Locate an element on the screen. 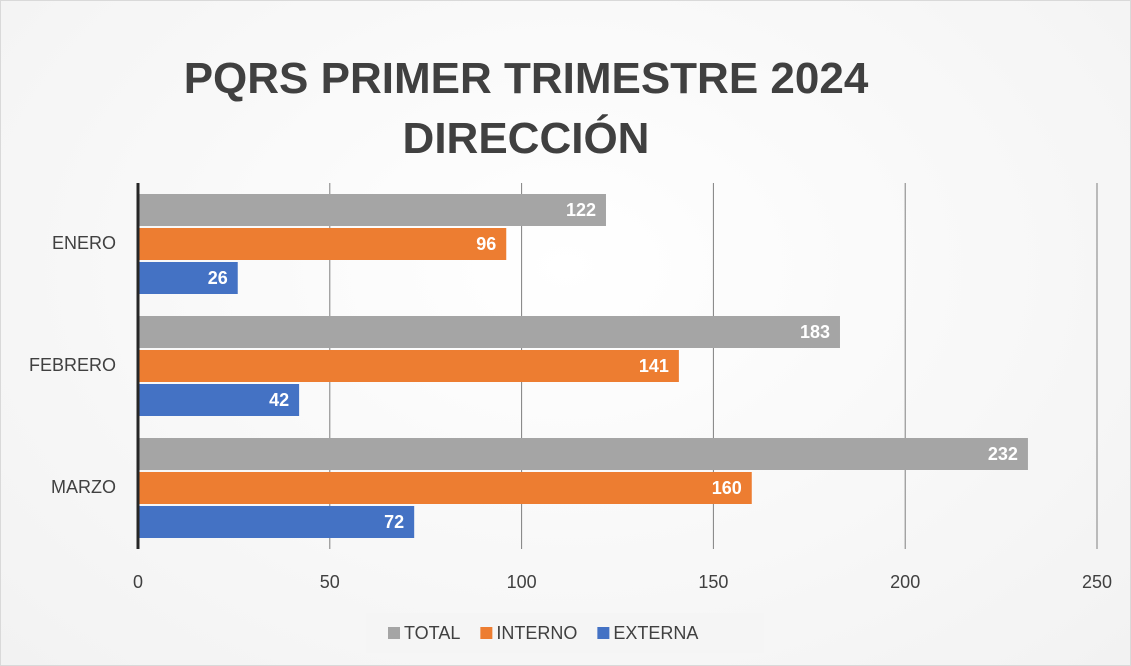  chart-title: PQRS PRIMER TRIMESTRE 2024 DIRECCIÓN is located at coordinates (526, 108).